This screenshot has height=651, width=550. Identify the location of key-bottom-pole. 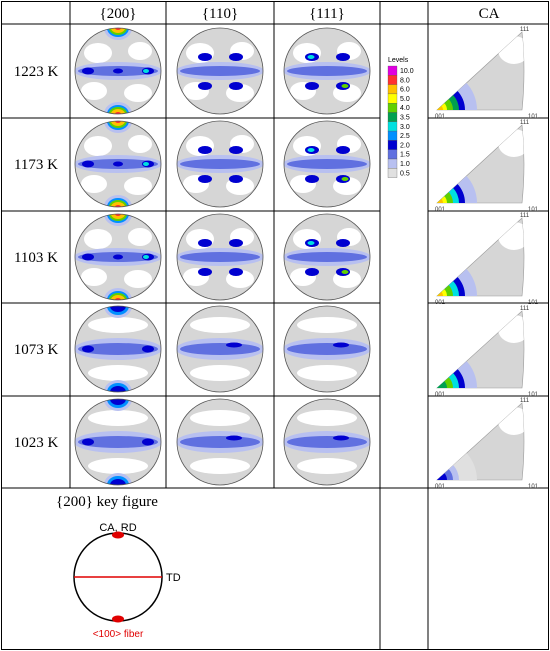
(118, 619).